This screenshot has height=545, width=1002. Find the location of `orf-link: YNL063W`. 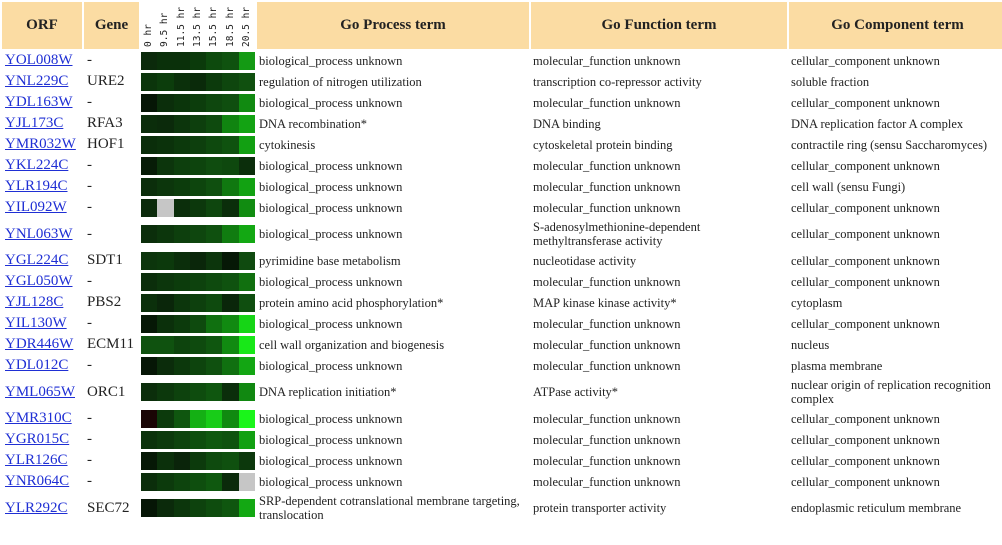

orf-link: YNL063W is located at coordinates (39, 233).